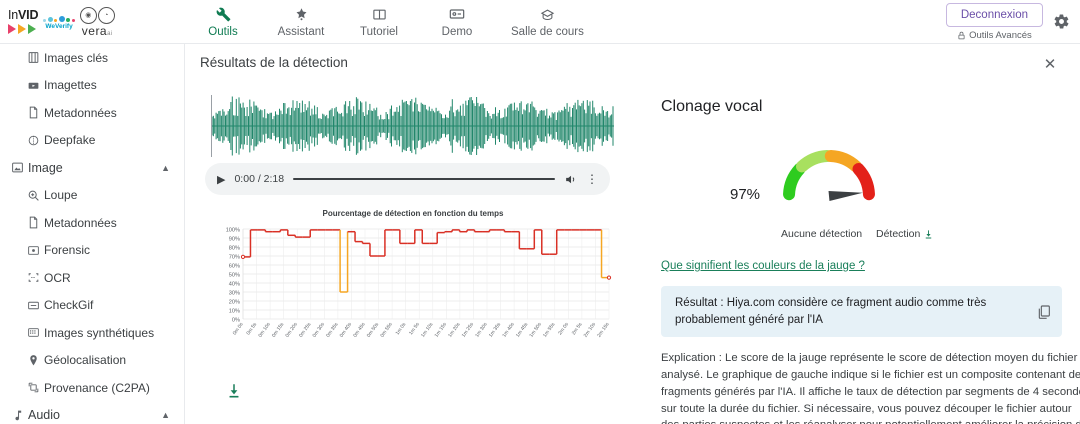 This screenshot has width=1080, height=424. I want to click on ocr-icon, so click(33, 277).